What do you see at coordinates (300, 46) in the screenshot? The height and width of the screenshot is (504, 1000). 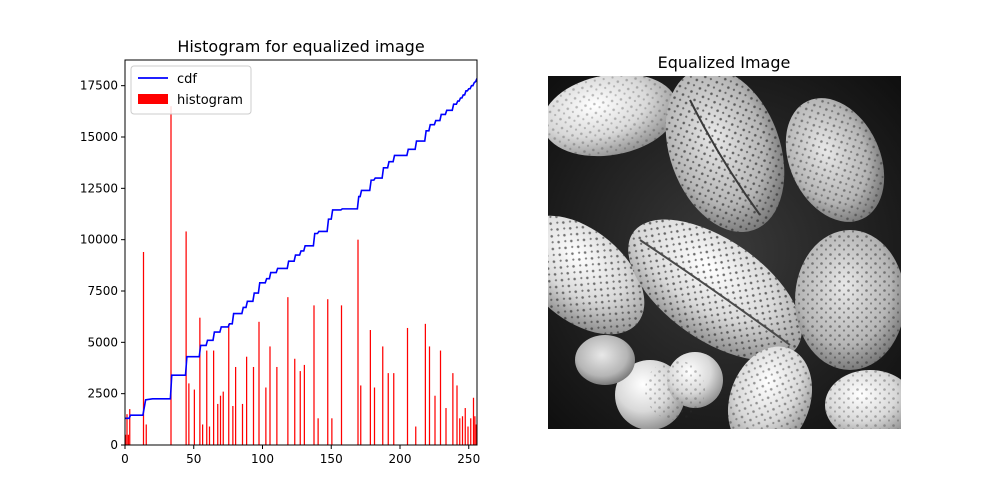 I see `histogram-title: Histogram for equalized image` at bounding box center [300, 46].